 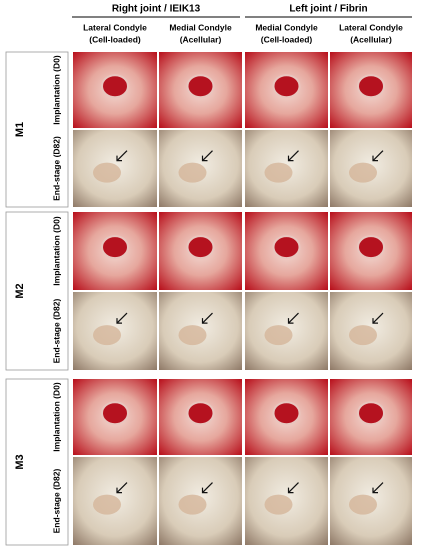 I want to click on row-label: M3, so click(x=20, y=461).